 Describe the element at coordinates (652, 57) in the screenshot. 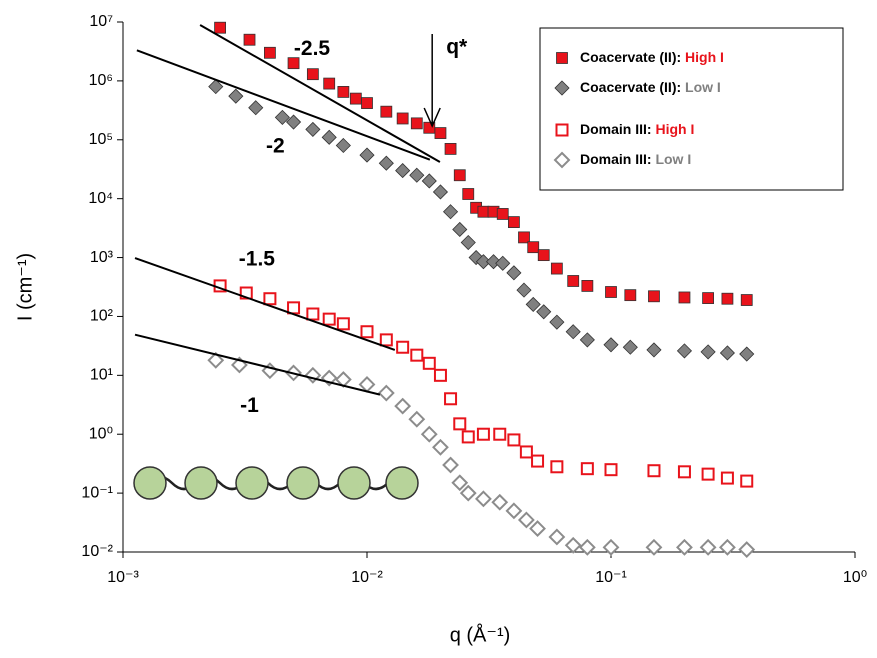

I see `legend-label: Coacervate (II): High I` at that location.